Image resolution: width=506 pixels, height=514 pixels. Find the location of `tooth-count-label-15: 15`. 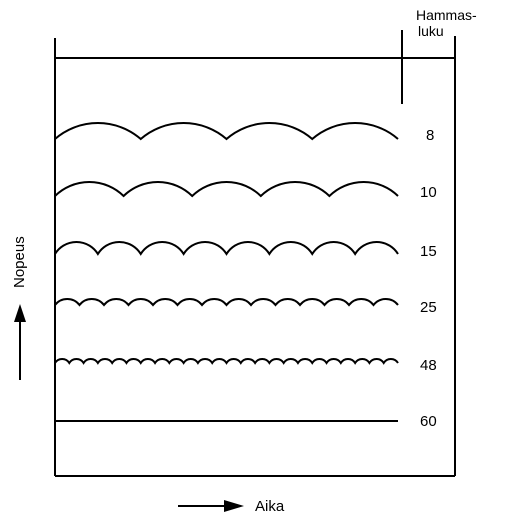

tooth-count-label-15: 15 is located at coordinates (428, 251).